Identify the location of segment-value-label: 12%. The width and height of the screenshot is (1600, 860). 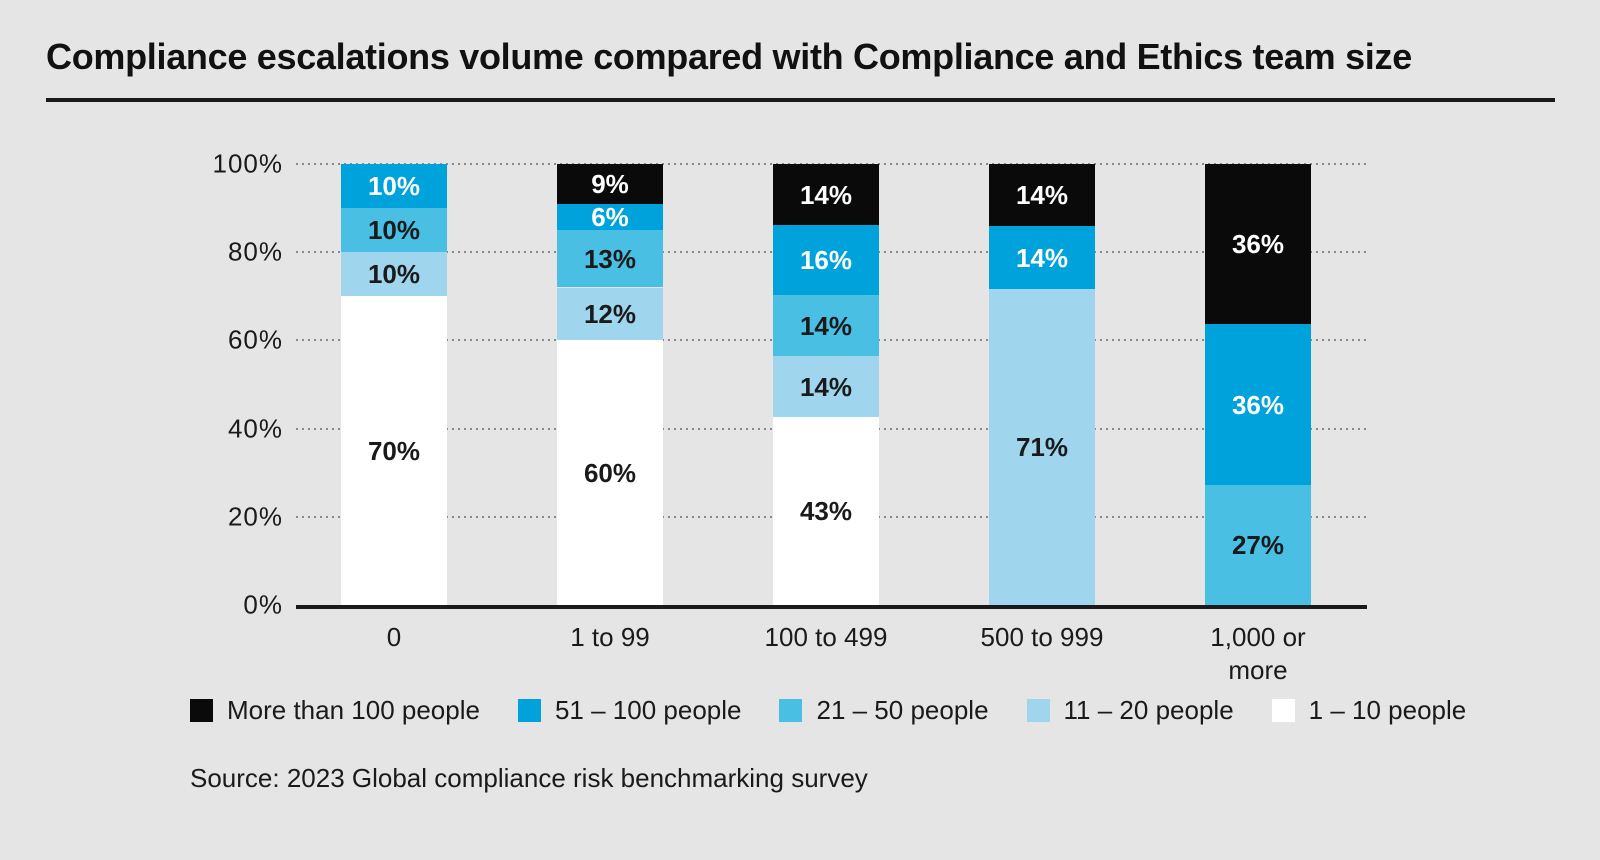
(610, 313).